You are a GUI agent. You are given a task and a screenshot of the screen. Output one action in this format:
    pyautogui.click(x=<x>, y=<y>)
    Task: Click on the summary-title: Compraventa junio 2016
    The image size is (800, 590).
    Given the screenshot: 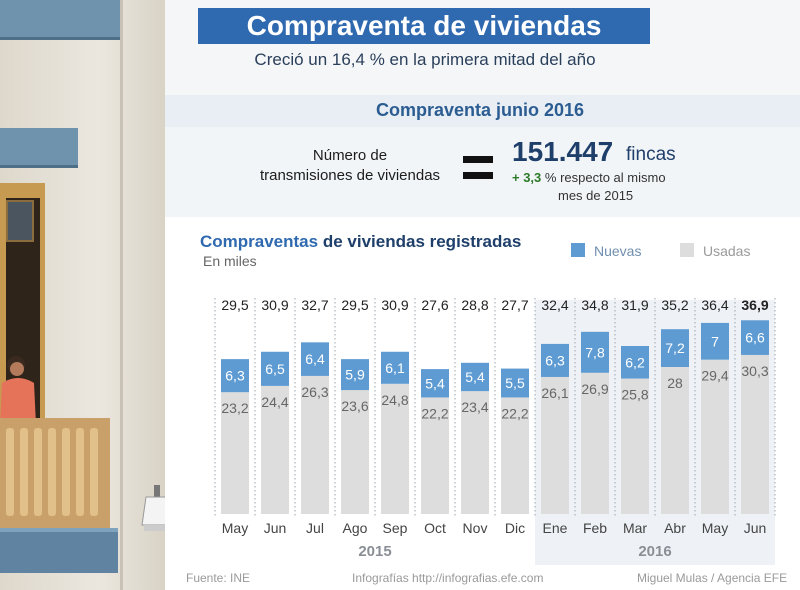 What is the action you would take?
    pyautogui.click(x=480, y=110)
    